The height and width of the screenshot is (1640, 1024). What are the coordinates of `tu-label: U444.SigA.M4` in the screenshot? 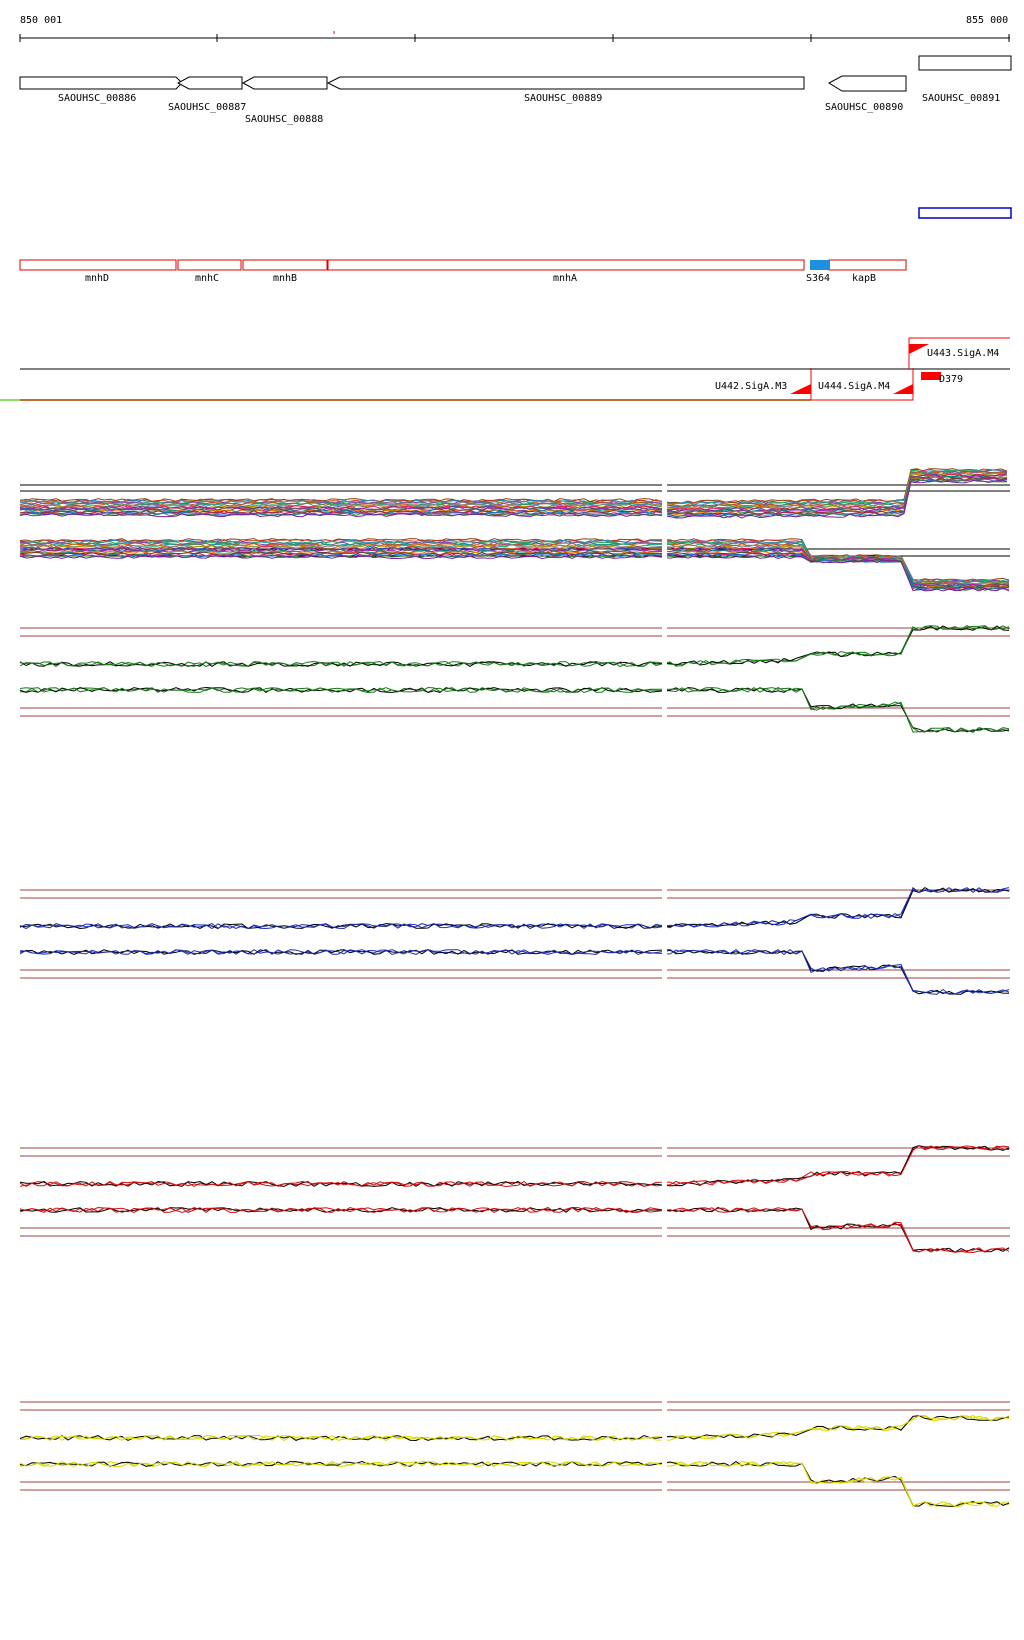 It's located at (854, 386).